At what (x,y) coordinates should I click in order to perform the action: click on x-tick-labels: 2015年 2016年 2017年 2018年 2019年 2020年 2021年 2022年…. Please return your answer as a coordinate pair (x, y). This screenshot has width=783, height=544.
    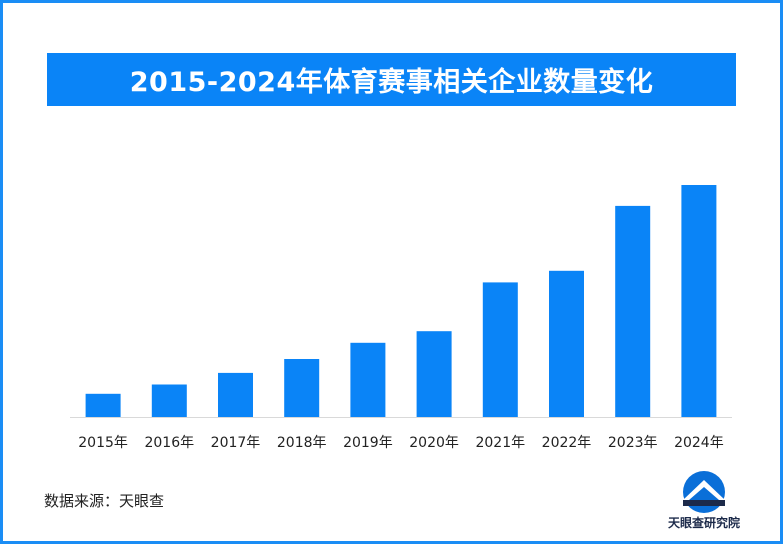
    Looking at the image, I should click on (400, 443).